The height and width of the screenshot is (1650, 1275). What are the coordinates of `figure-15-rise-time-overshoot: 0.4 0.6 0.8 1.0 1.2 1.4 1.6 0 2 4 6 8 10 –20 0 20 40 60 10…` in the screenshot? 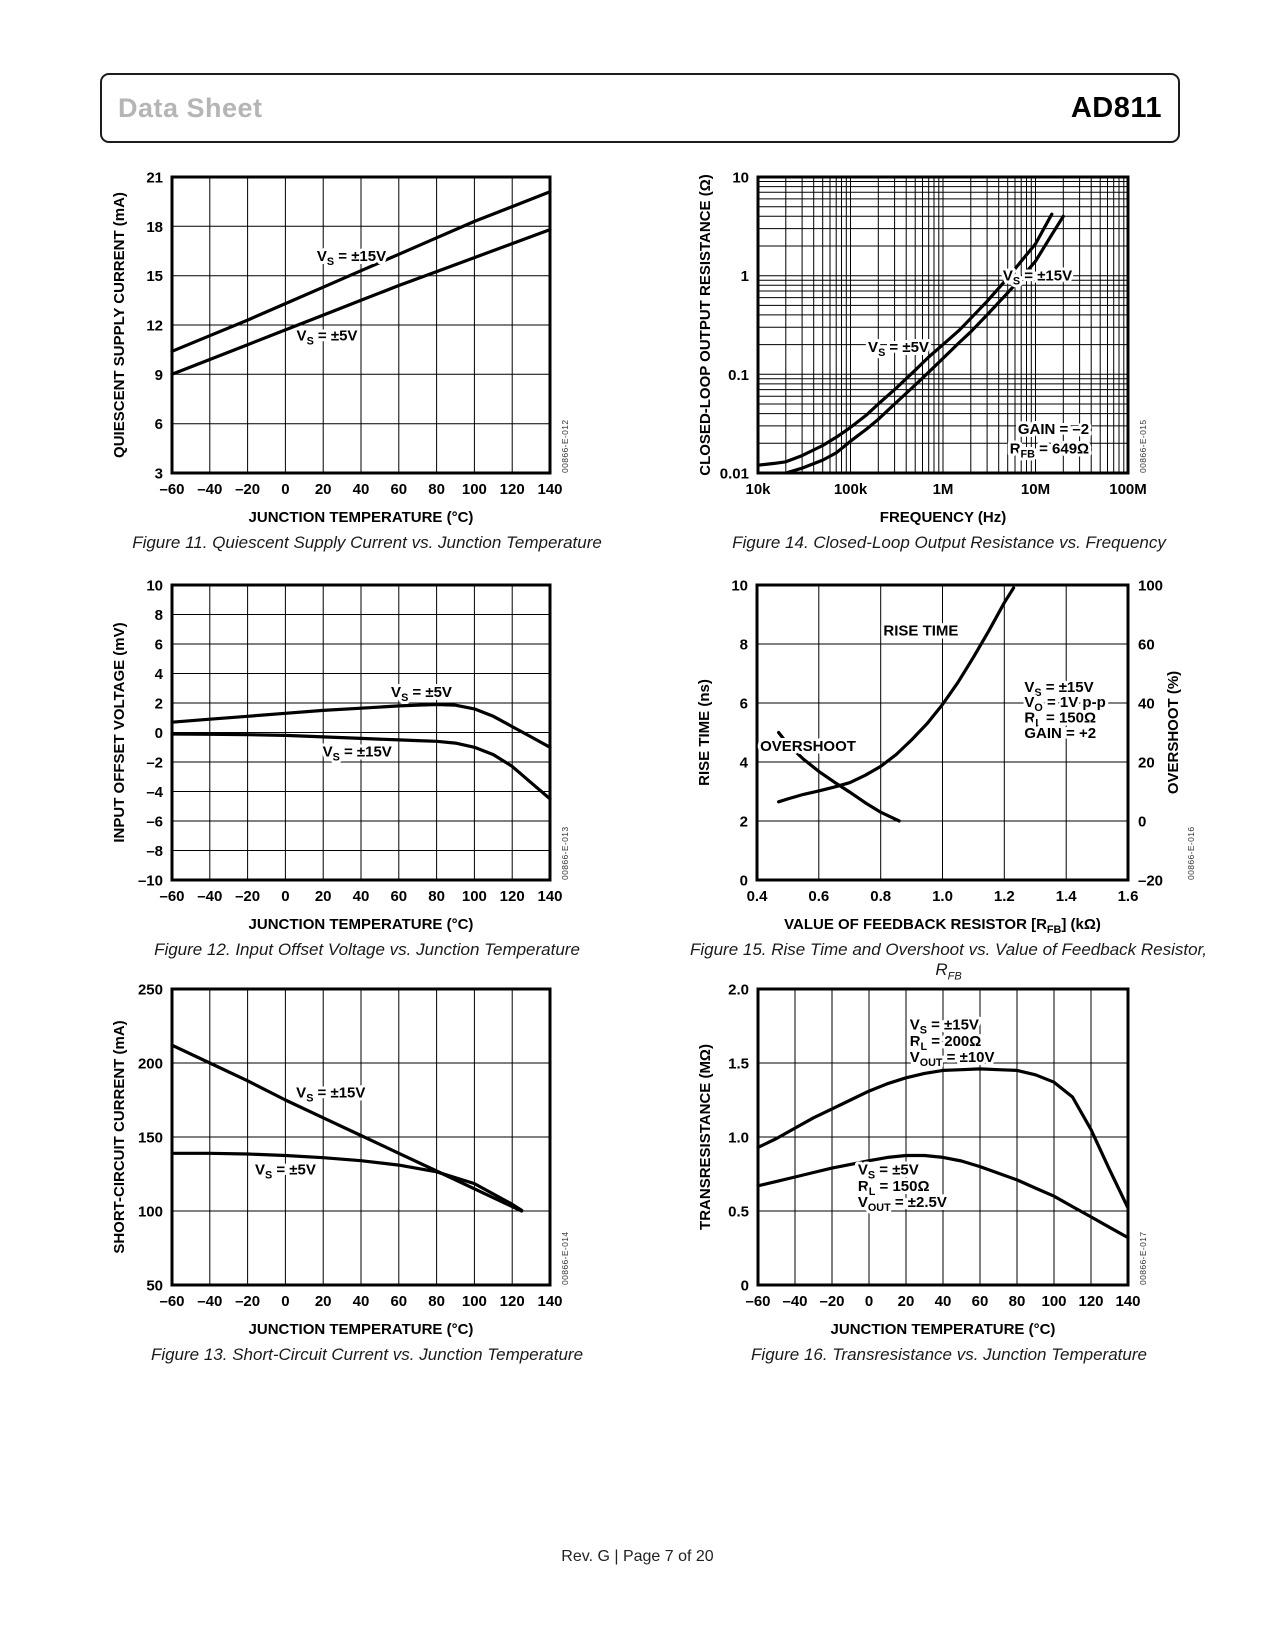 It's located at (948, 776).